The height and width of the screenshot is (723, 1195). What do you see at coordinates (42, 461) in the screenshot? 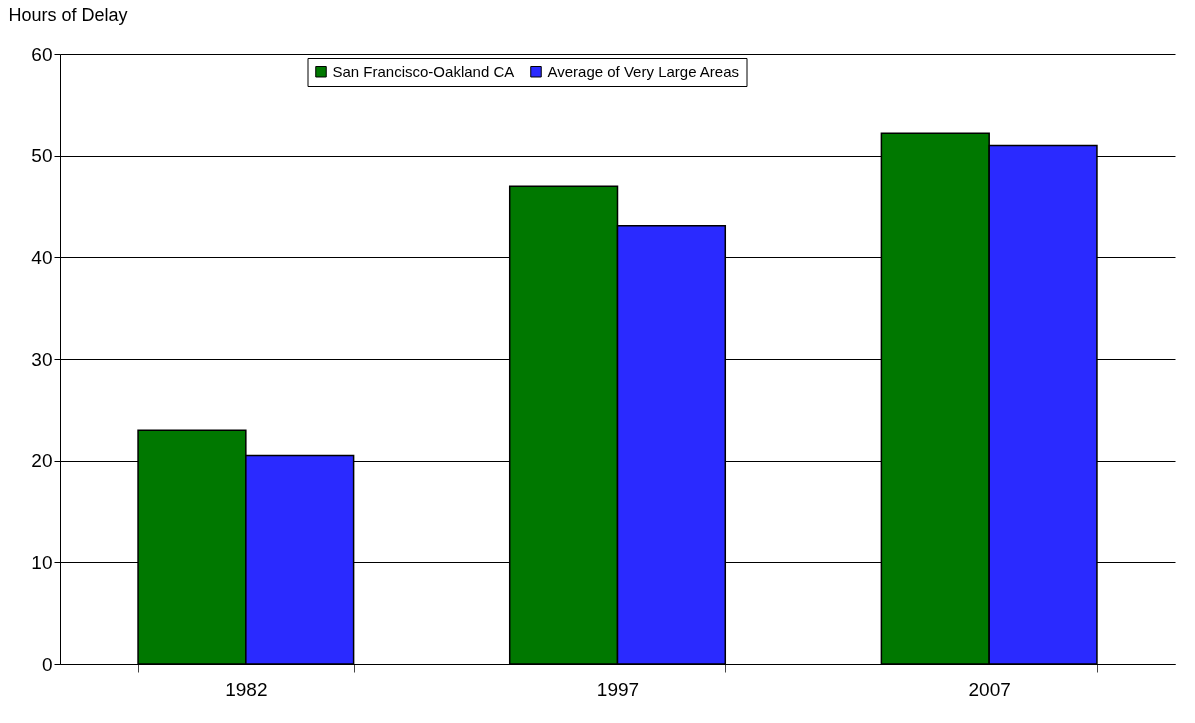
I see `y-tick-label: 20` at bounding box center [42, 461].